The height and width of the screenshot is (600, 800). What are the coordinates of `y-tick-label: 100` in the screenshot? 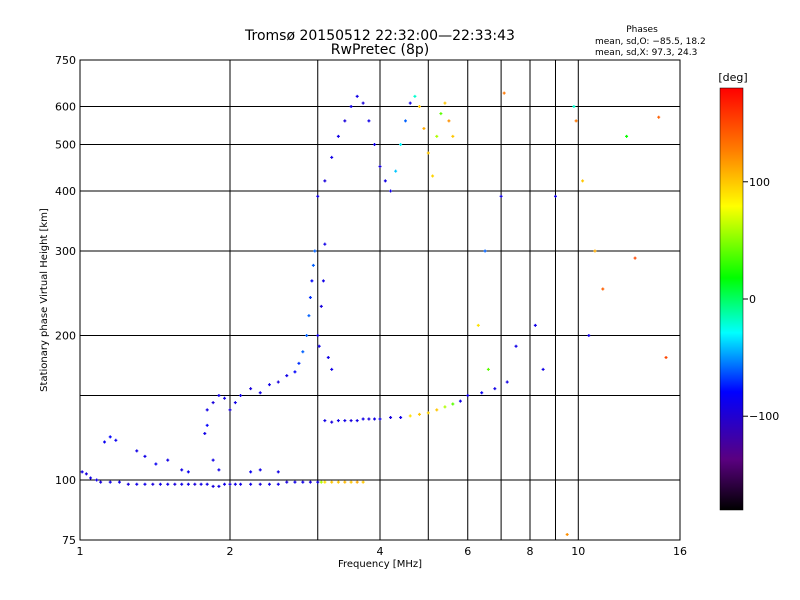 It's located at (65, 480).